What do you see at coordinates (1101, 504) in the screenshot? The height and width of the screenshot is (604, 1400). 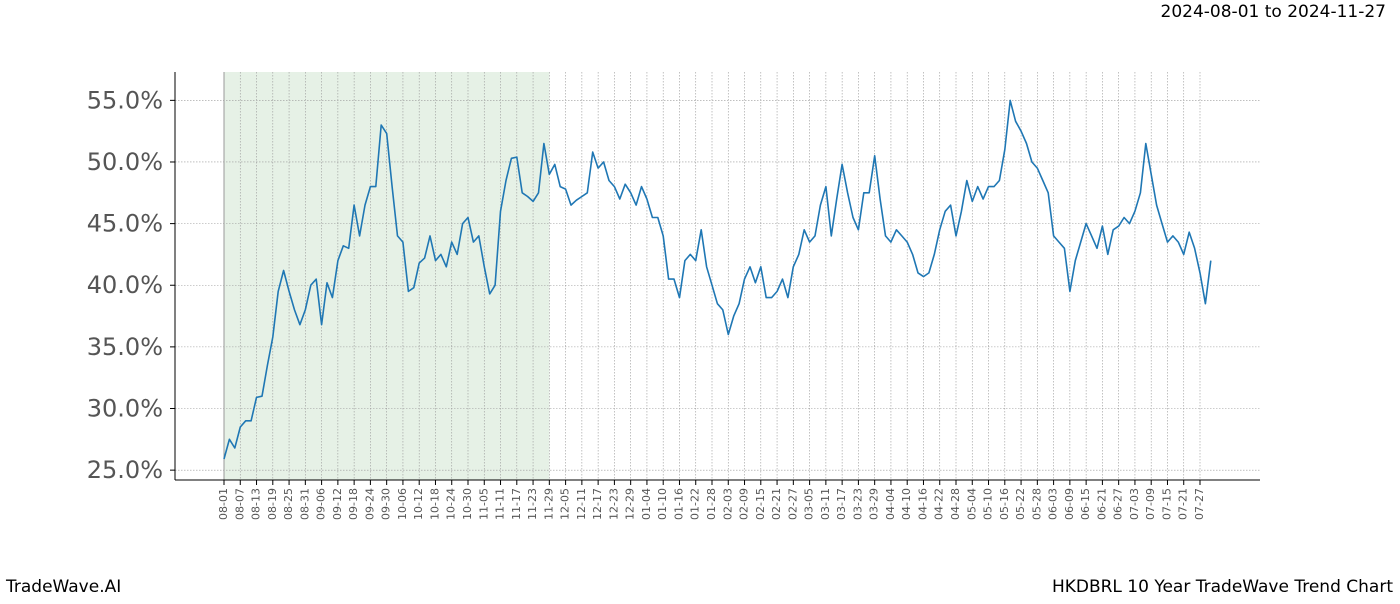 I see `x-tick-label: 06-21` at bounding box center [1101, 504].